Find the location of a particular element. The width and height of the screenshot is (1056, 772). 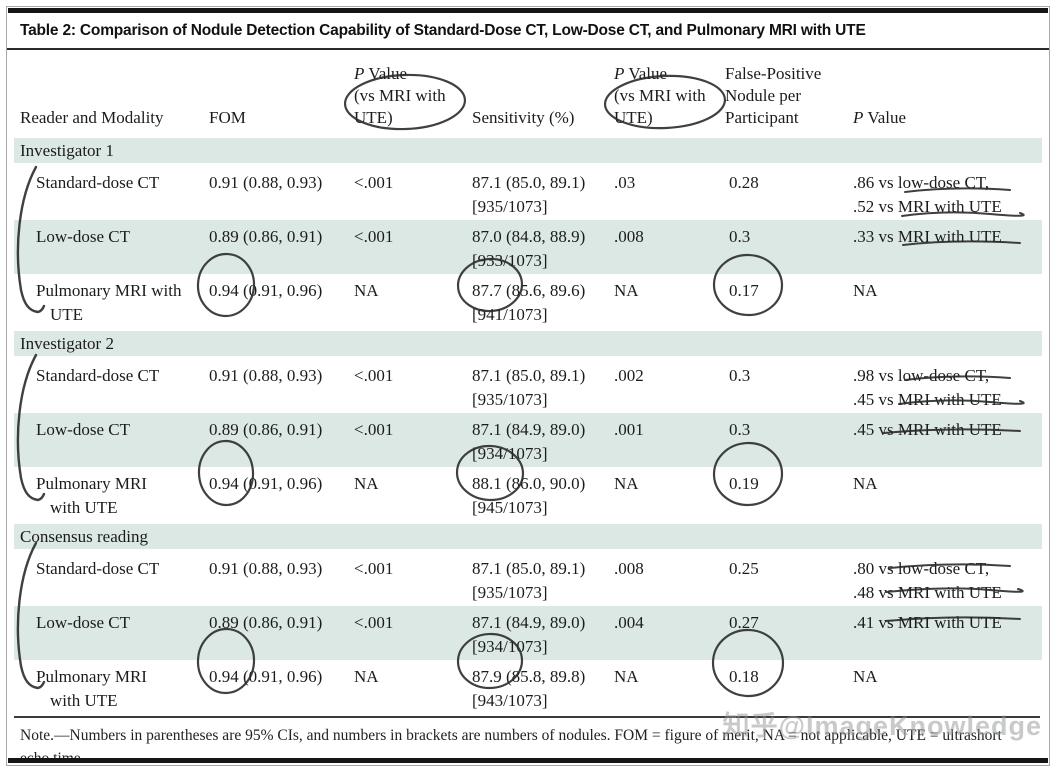

section-header-investigator-1: Investigator 1 is located at coordinates (528, 150).